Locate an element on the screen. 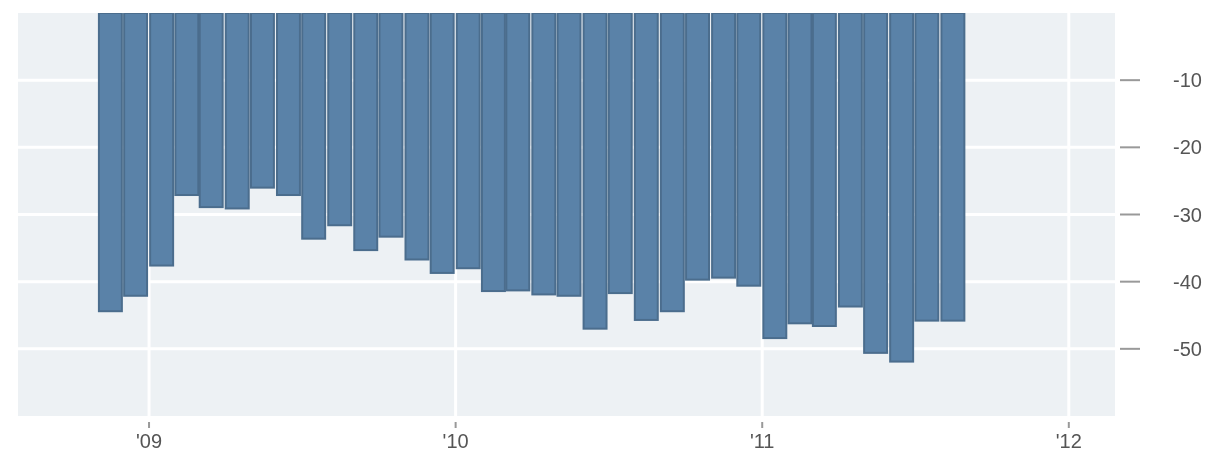 The height and width of the screenshot is (474, 1223). y-tick-label: -40 is located at coordinates (1187, 281).